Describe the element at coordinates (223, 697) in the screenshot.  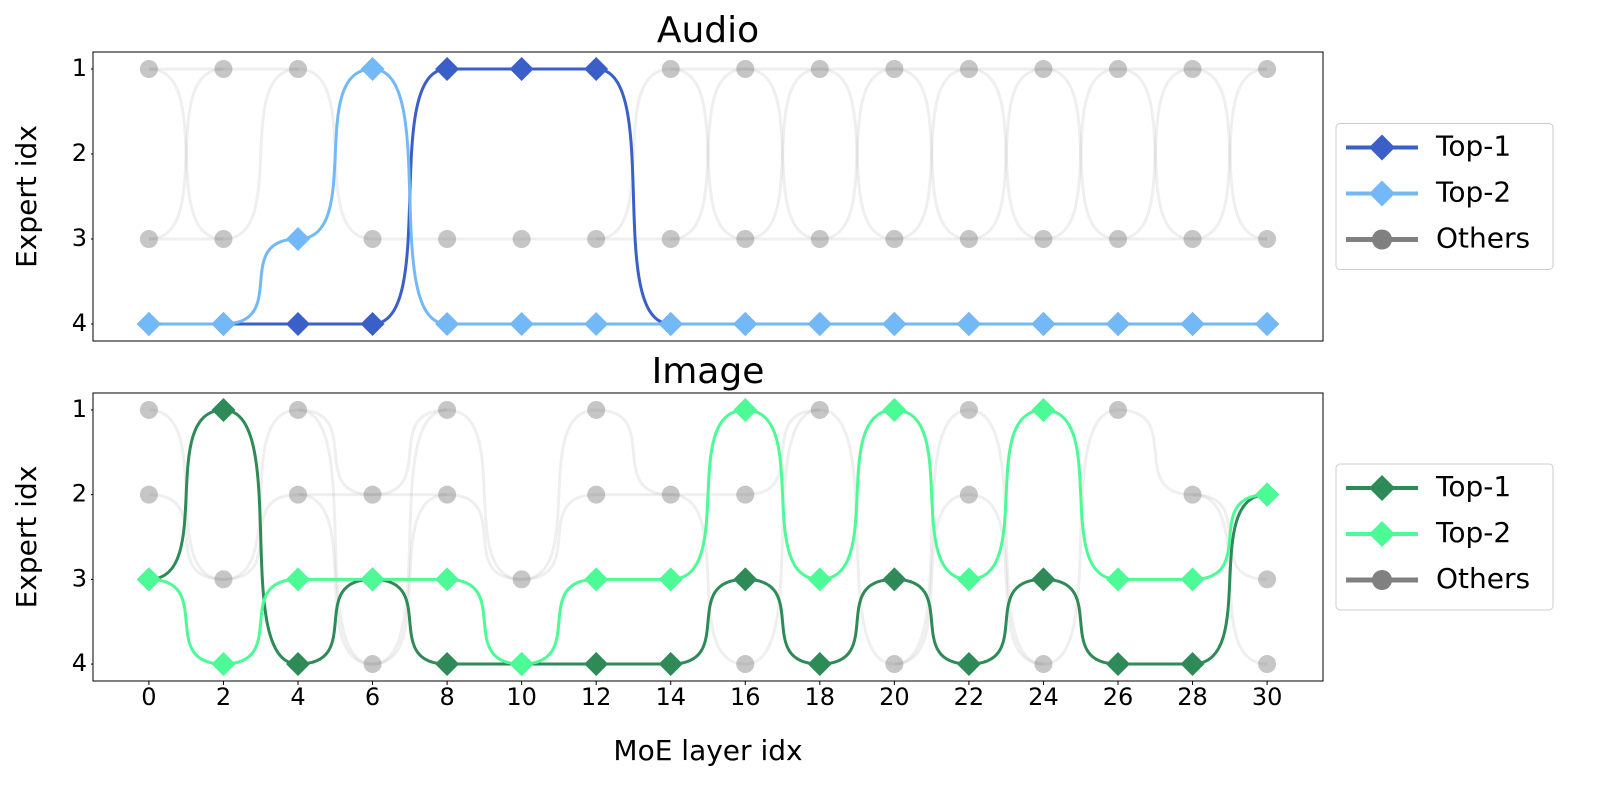
I see `x-tick-label: 2` at that location.